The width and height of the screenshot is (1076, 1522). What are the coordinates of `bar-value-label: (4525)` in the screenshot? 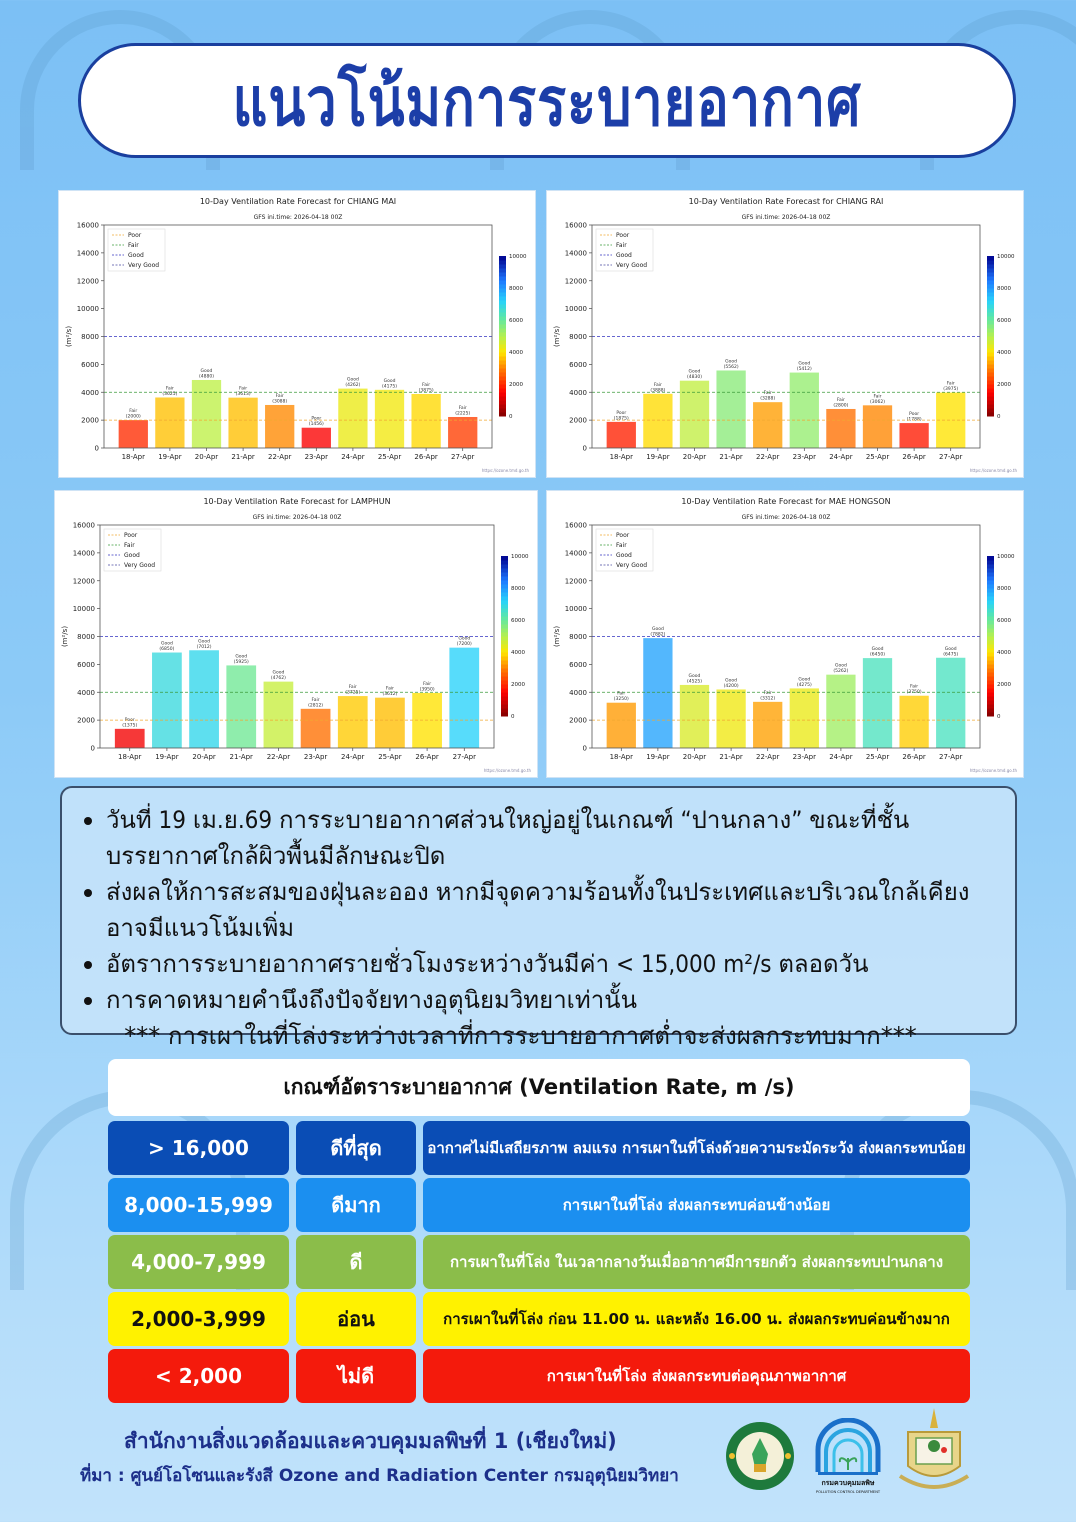 It's located at (694, 681).